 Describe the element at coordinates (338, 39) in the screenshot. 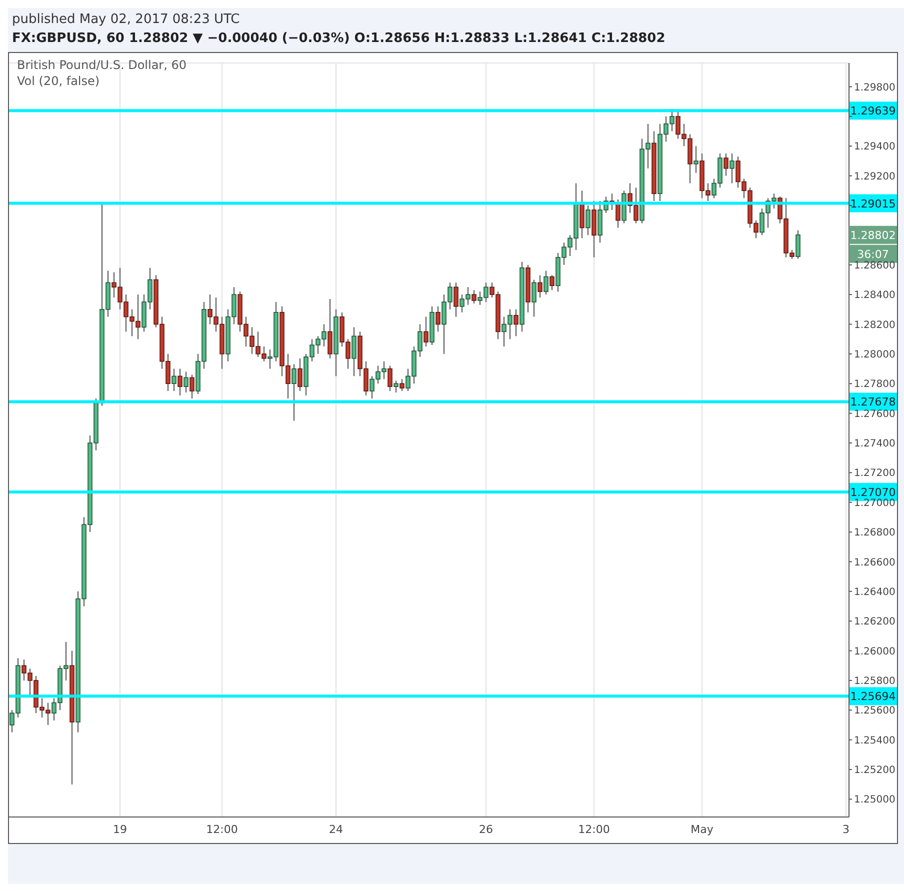

I see `chart-subtitle: FX:GBPUSD, 60 1.28802 ▼ −0.00040 (−0.03%) O:1.28656 H:1.28833 L:1.28641 C:1.28802` at that location.